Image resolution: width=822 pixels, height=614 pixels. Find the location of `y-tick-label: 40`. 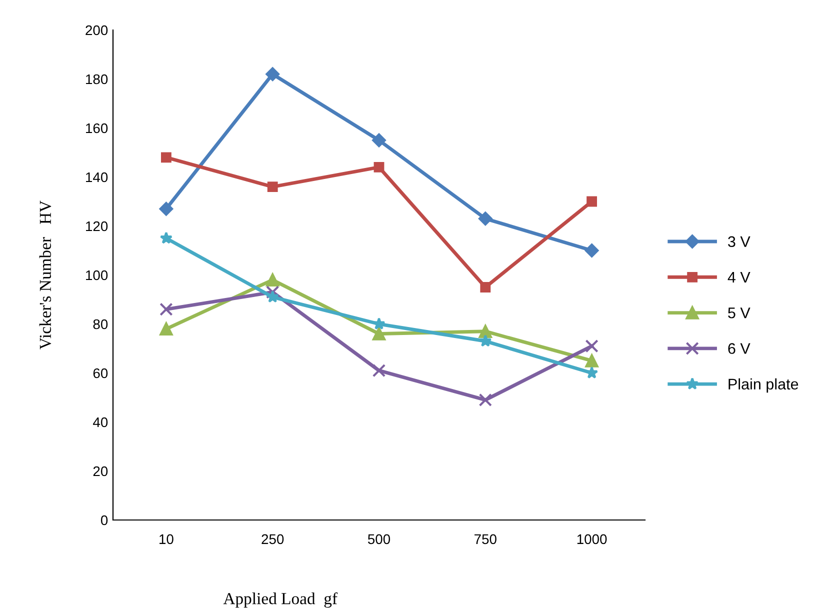

y-tick-label: 40 is located at coordinates (100, 422).